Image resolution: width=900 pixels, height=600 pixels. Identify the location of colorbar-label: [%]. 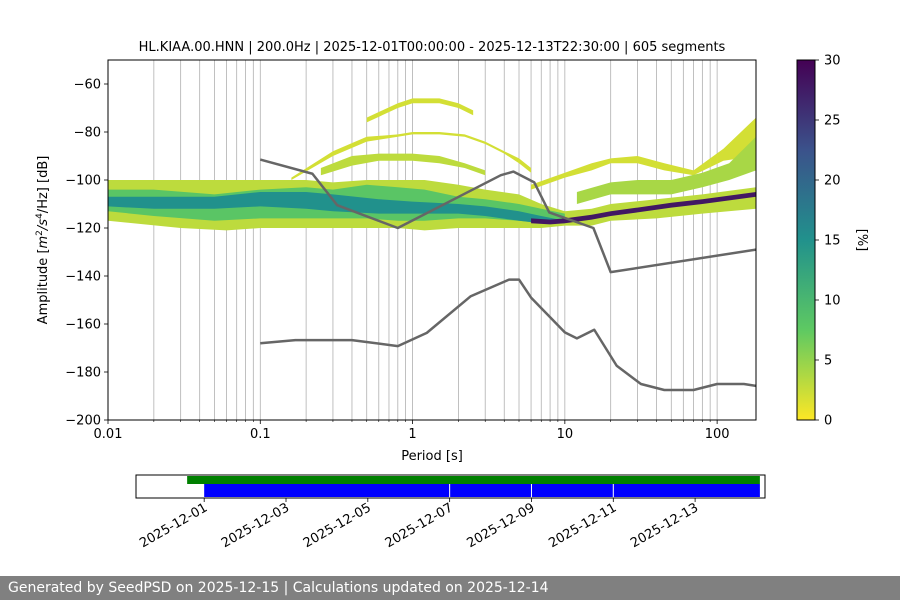
(861, 240).